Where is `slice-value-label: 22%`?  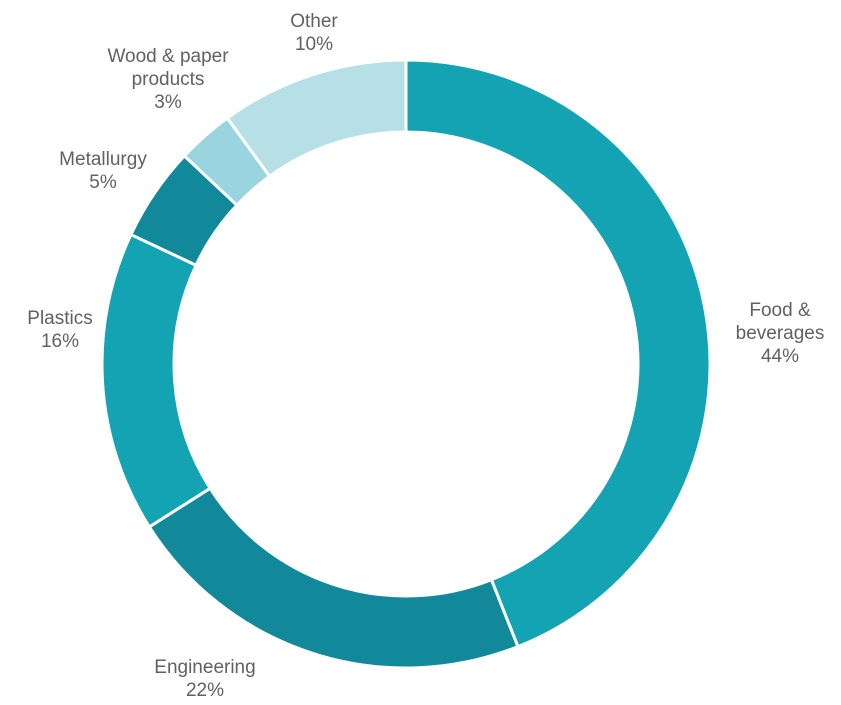 slice-value-label: 22% is located at coordinates (205, 690).